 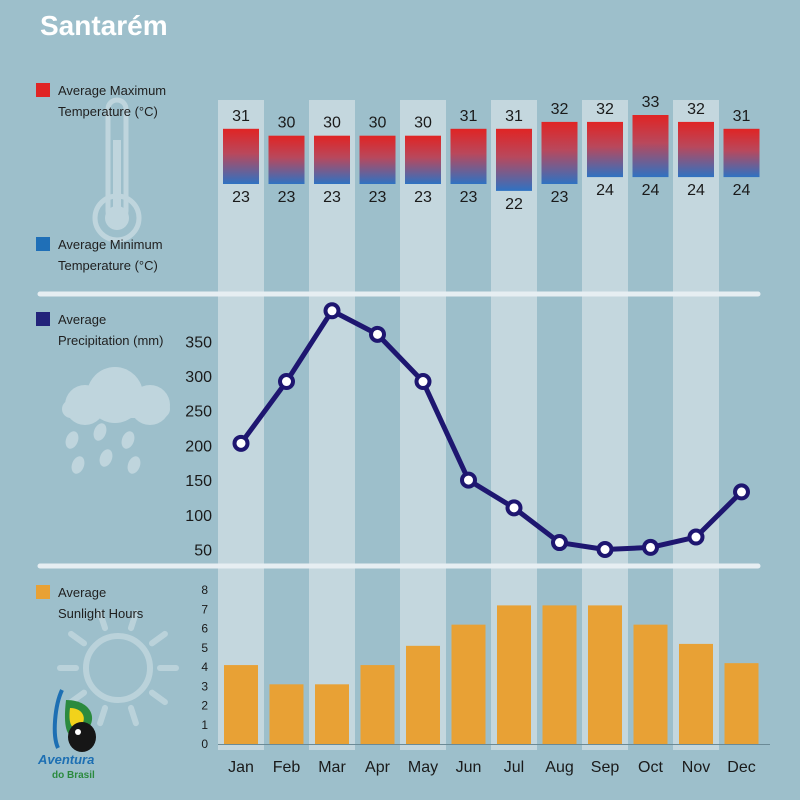 What do you see at coordinates (108, 265) in the screenshot?
I see `legend-label-min-temp-2: Temperature (°C)` at bounding box center [108, 265].